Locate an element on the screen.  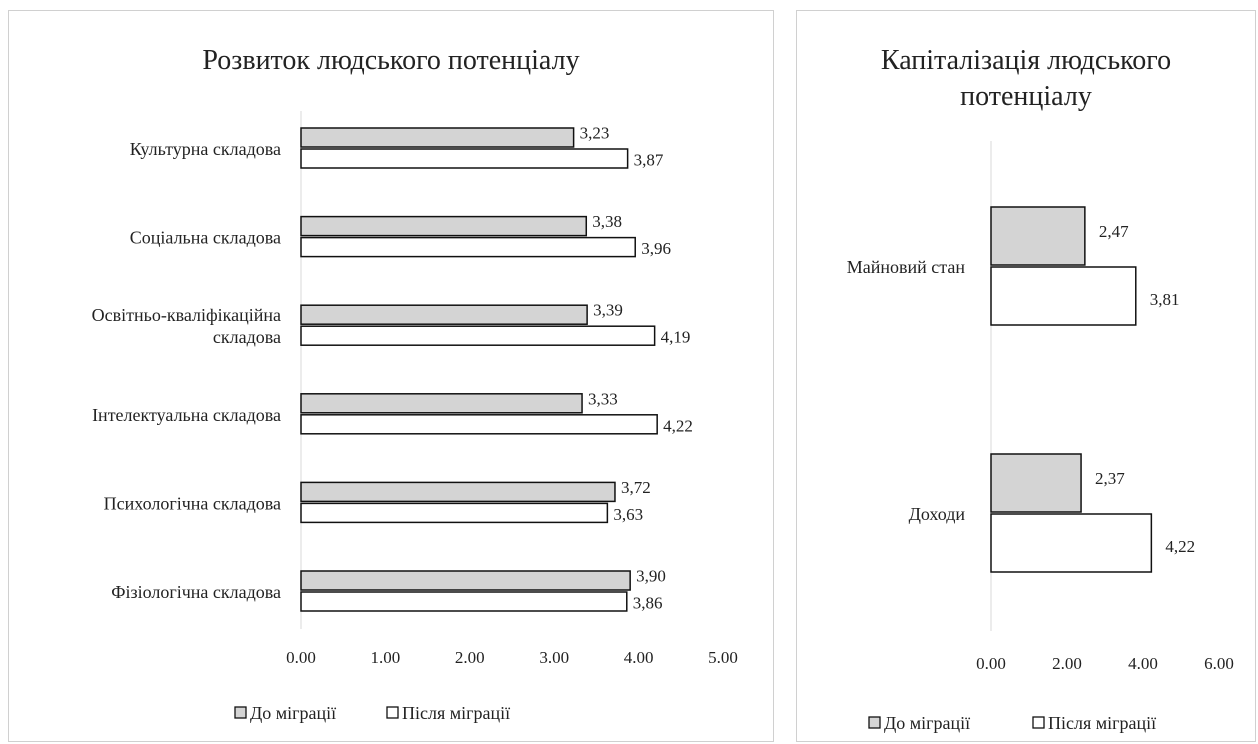
category-label: Фізіологічна складова is located at coordinates (196, 592).